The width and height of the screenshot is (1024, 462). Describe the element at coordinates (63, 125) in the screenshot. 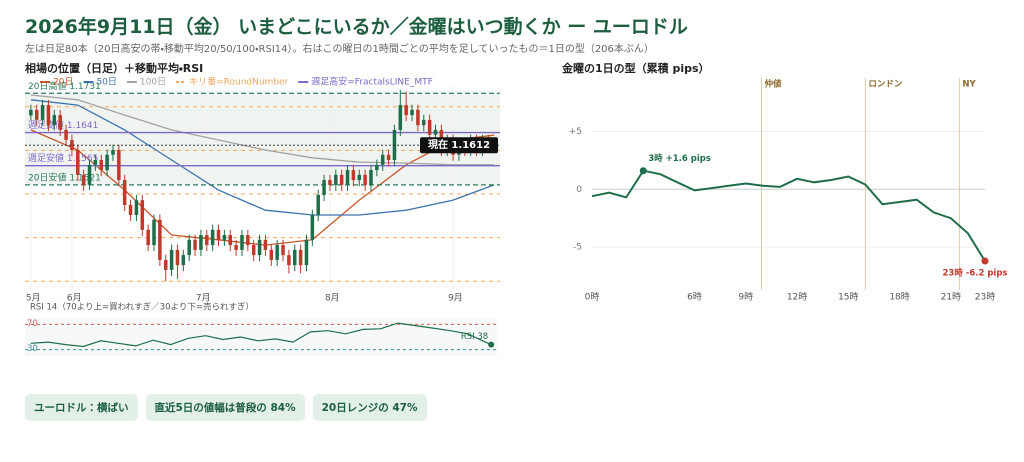

I see `weekly-level-label: 週足高値 1.1641` at that location.